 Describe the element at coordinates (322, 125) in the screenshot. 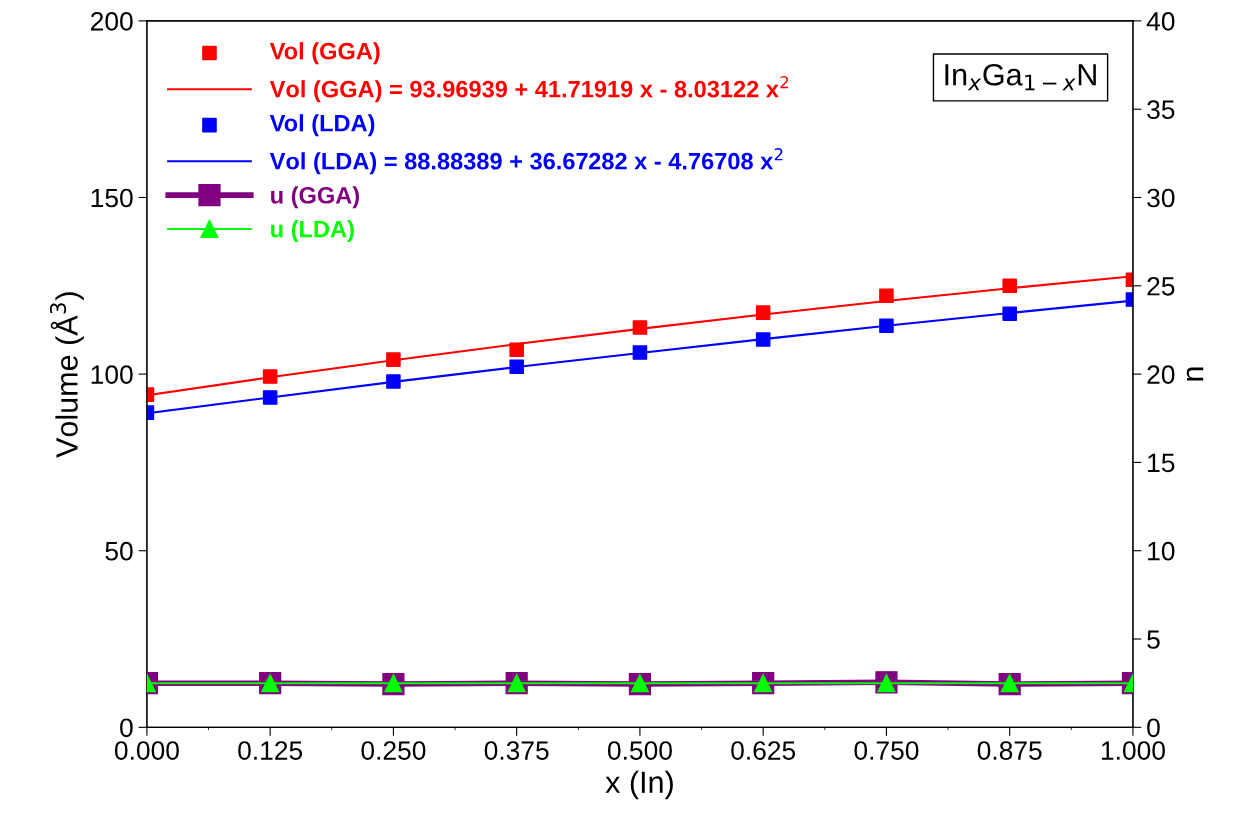

I see `legend-label: Vol (LDA)` at that location.